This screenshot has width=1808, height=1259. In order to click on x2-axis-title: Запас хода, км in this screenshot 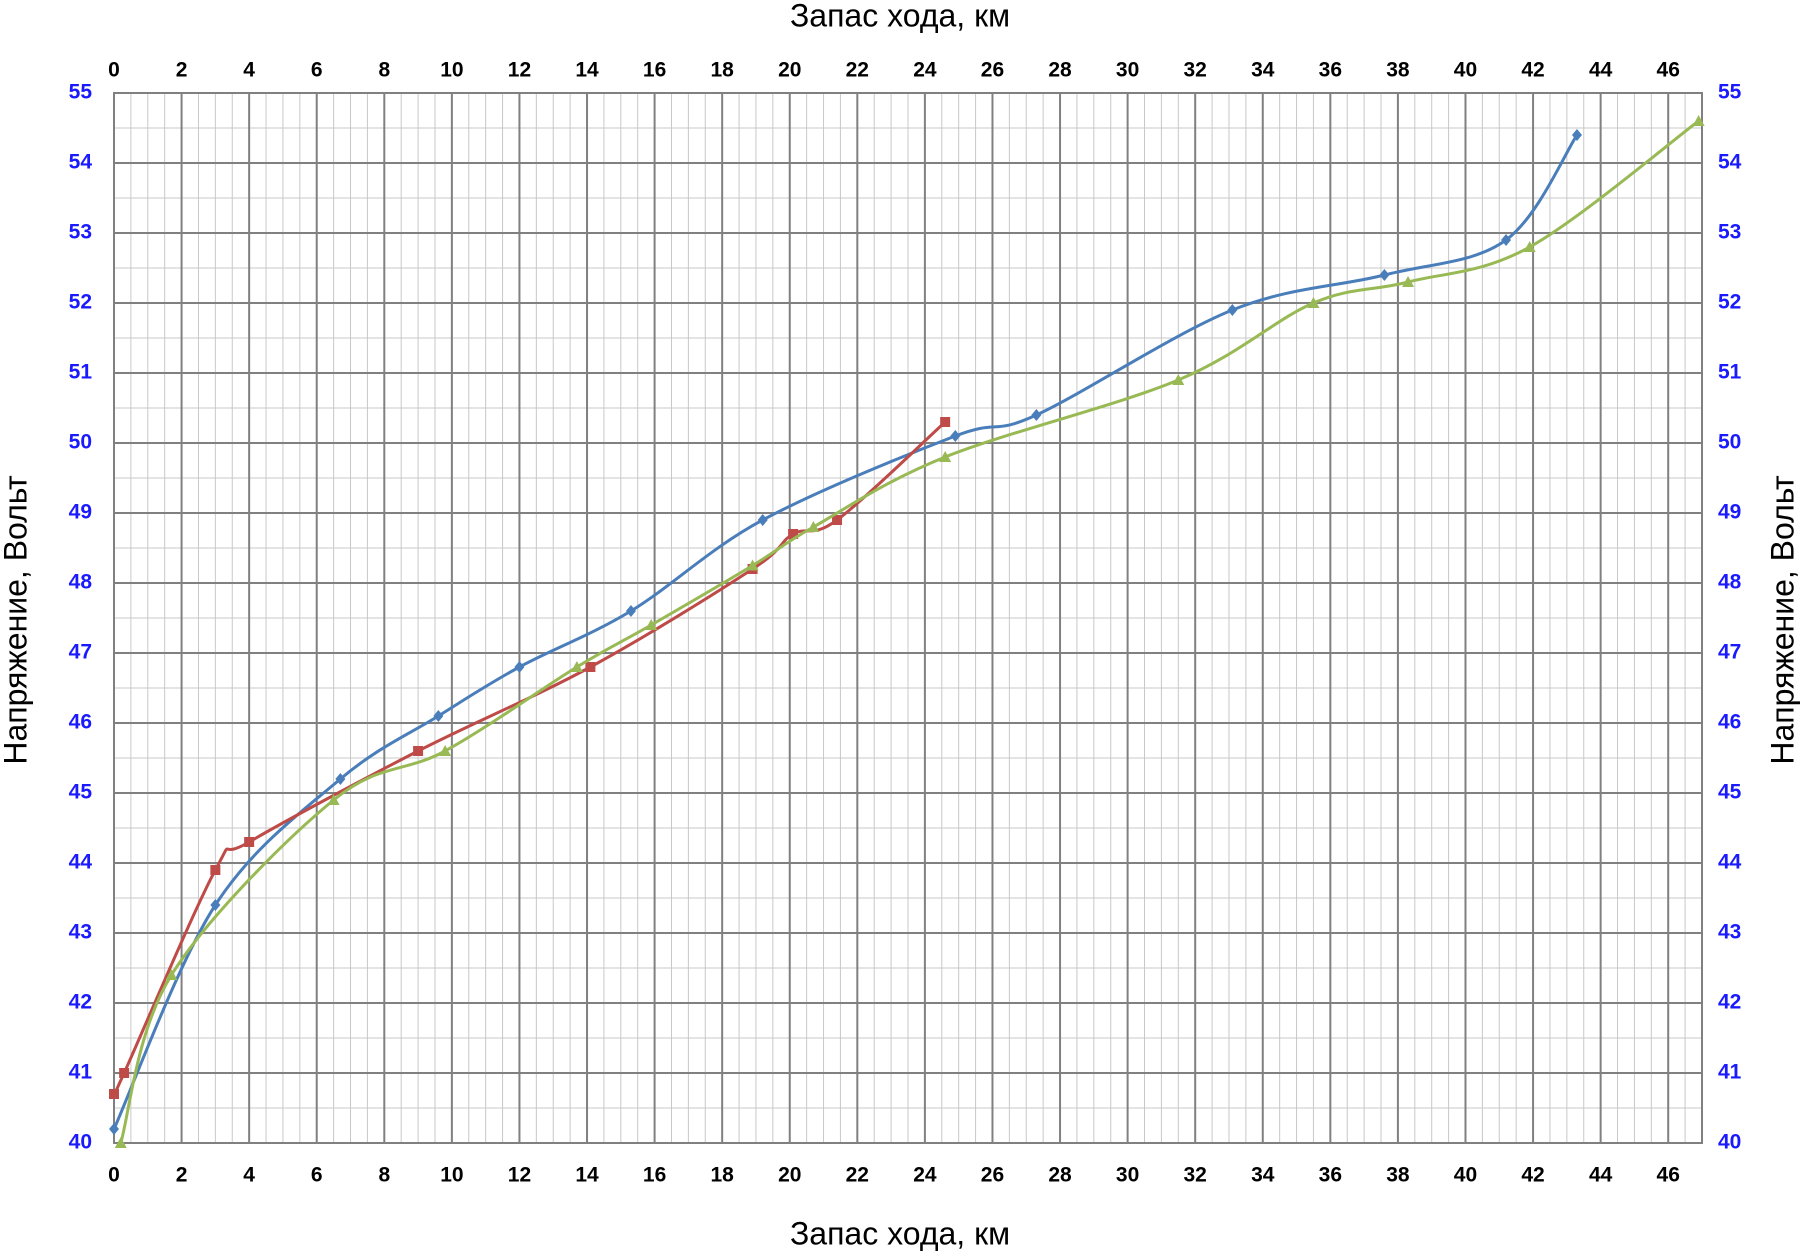, I will do `click(900, 16)`.